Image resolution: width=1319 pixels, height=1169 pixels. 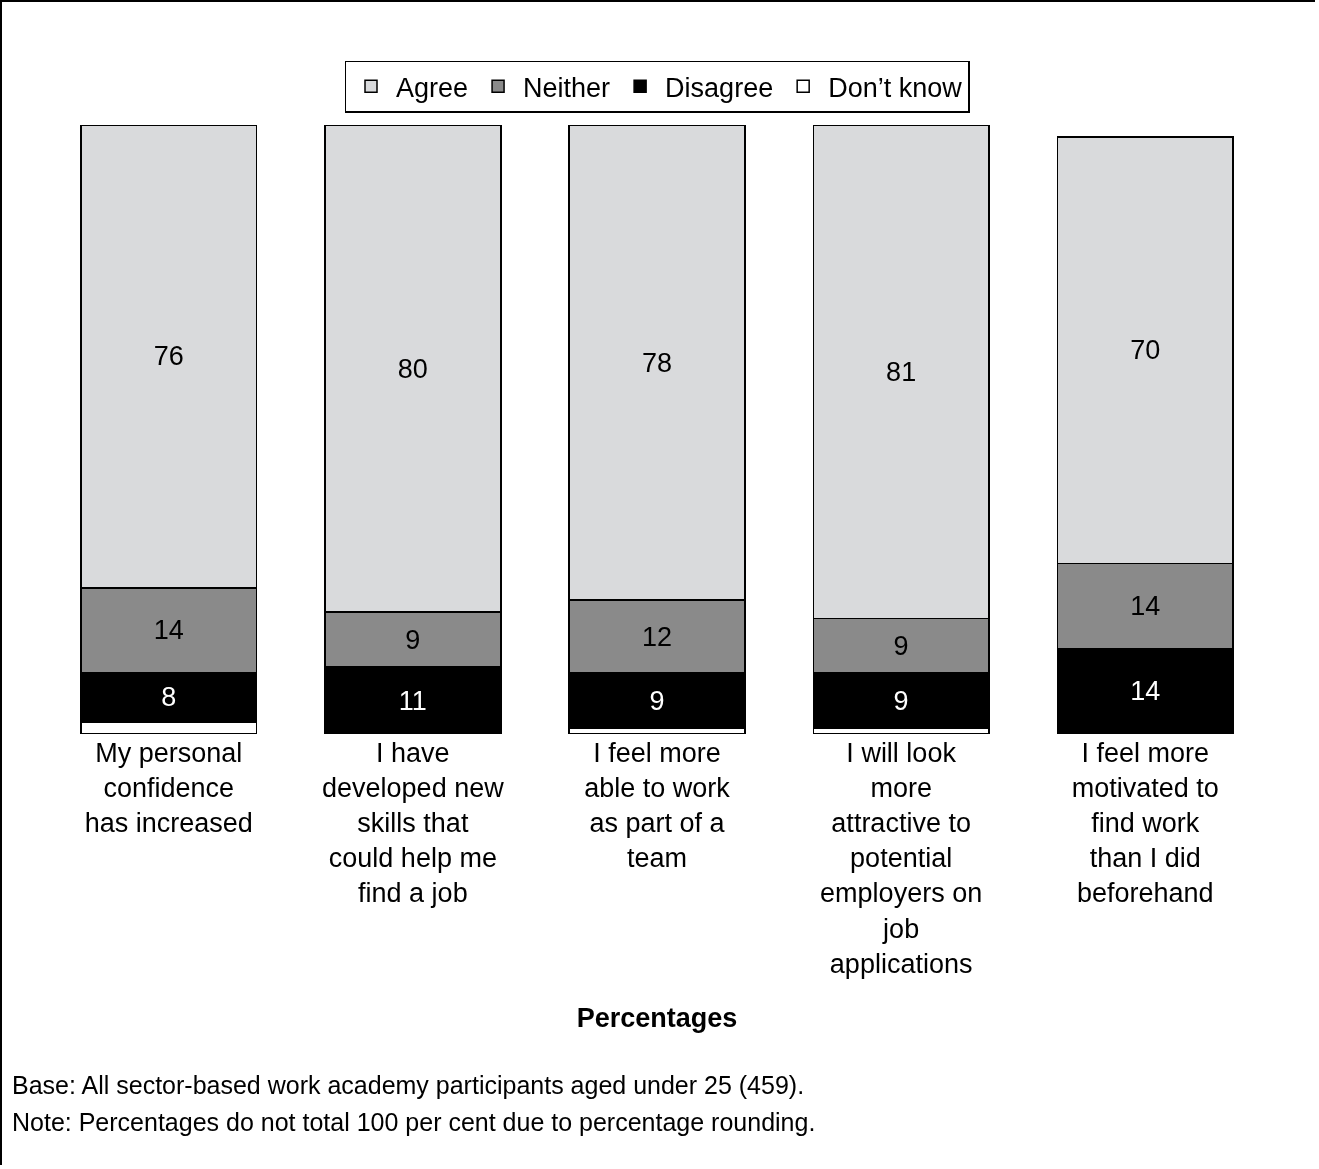 What do you see at coordinates (408, 1085) in the screenshot?
I see `text: Base: All sector-based work academy participants aged under 25 (459).` at bounding box center [408, 1085].